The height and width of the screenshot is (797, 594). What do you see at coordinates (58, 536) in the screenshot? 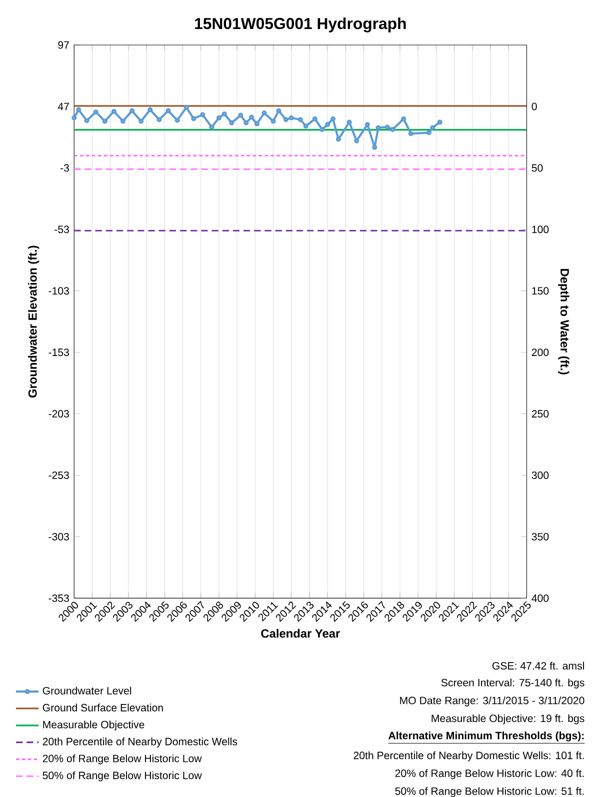
I see `y-tick-label: -303` at bounding box center [58, 536].